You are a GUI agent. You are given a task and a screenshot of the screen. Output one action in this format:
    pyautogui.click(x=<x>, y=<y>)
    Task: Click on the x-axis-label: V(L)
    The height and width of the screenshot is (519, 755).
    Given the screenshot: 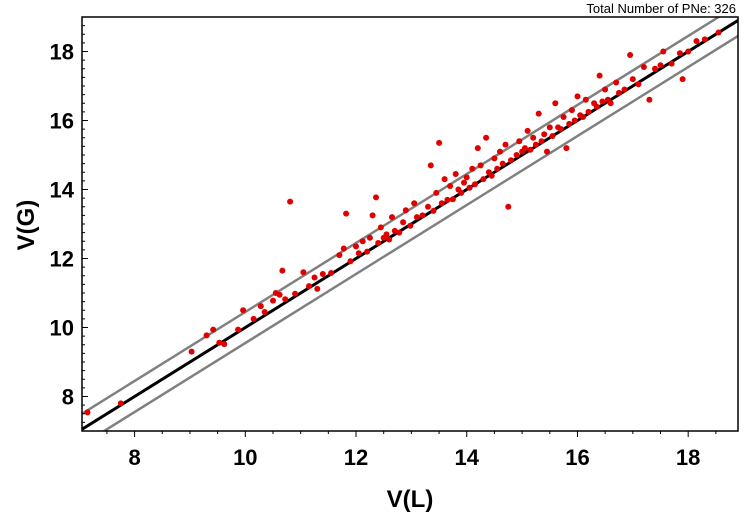 What is the action you would take?
    pyautogui.click(x=410, y=499)
    